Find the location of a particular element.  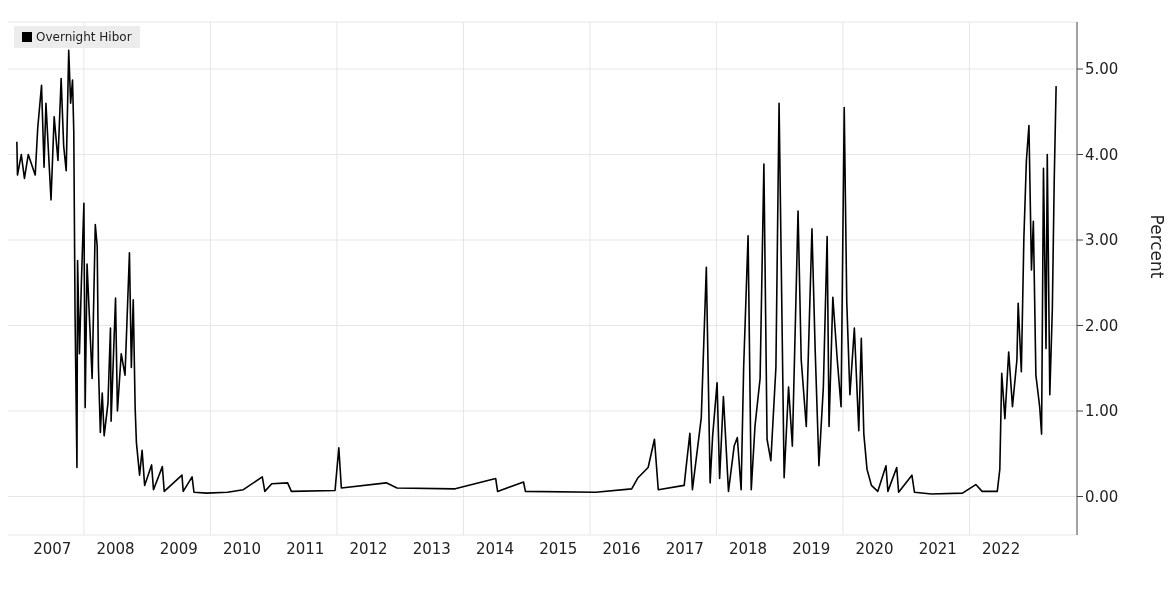

x-tick-label: 2014 is located at coordinates (495, 548).